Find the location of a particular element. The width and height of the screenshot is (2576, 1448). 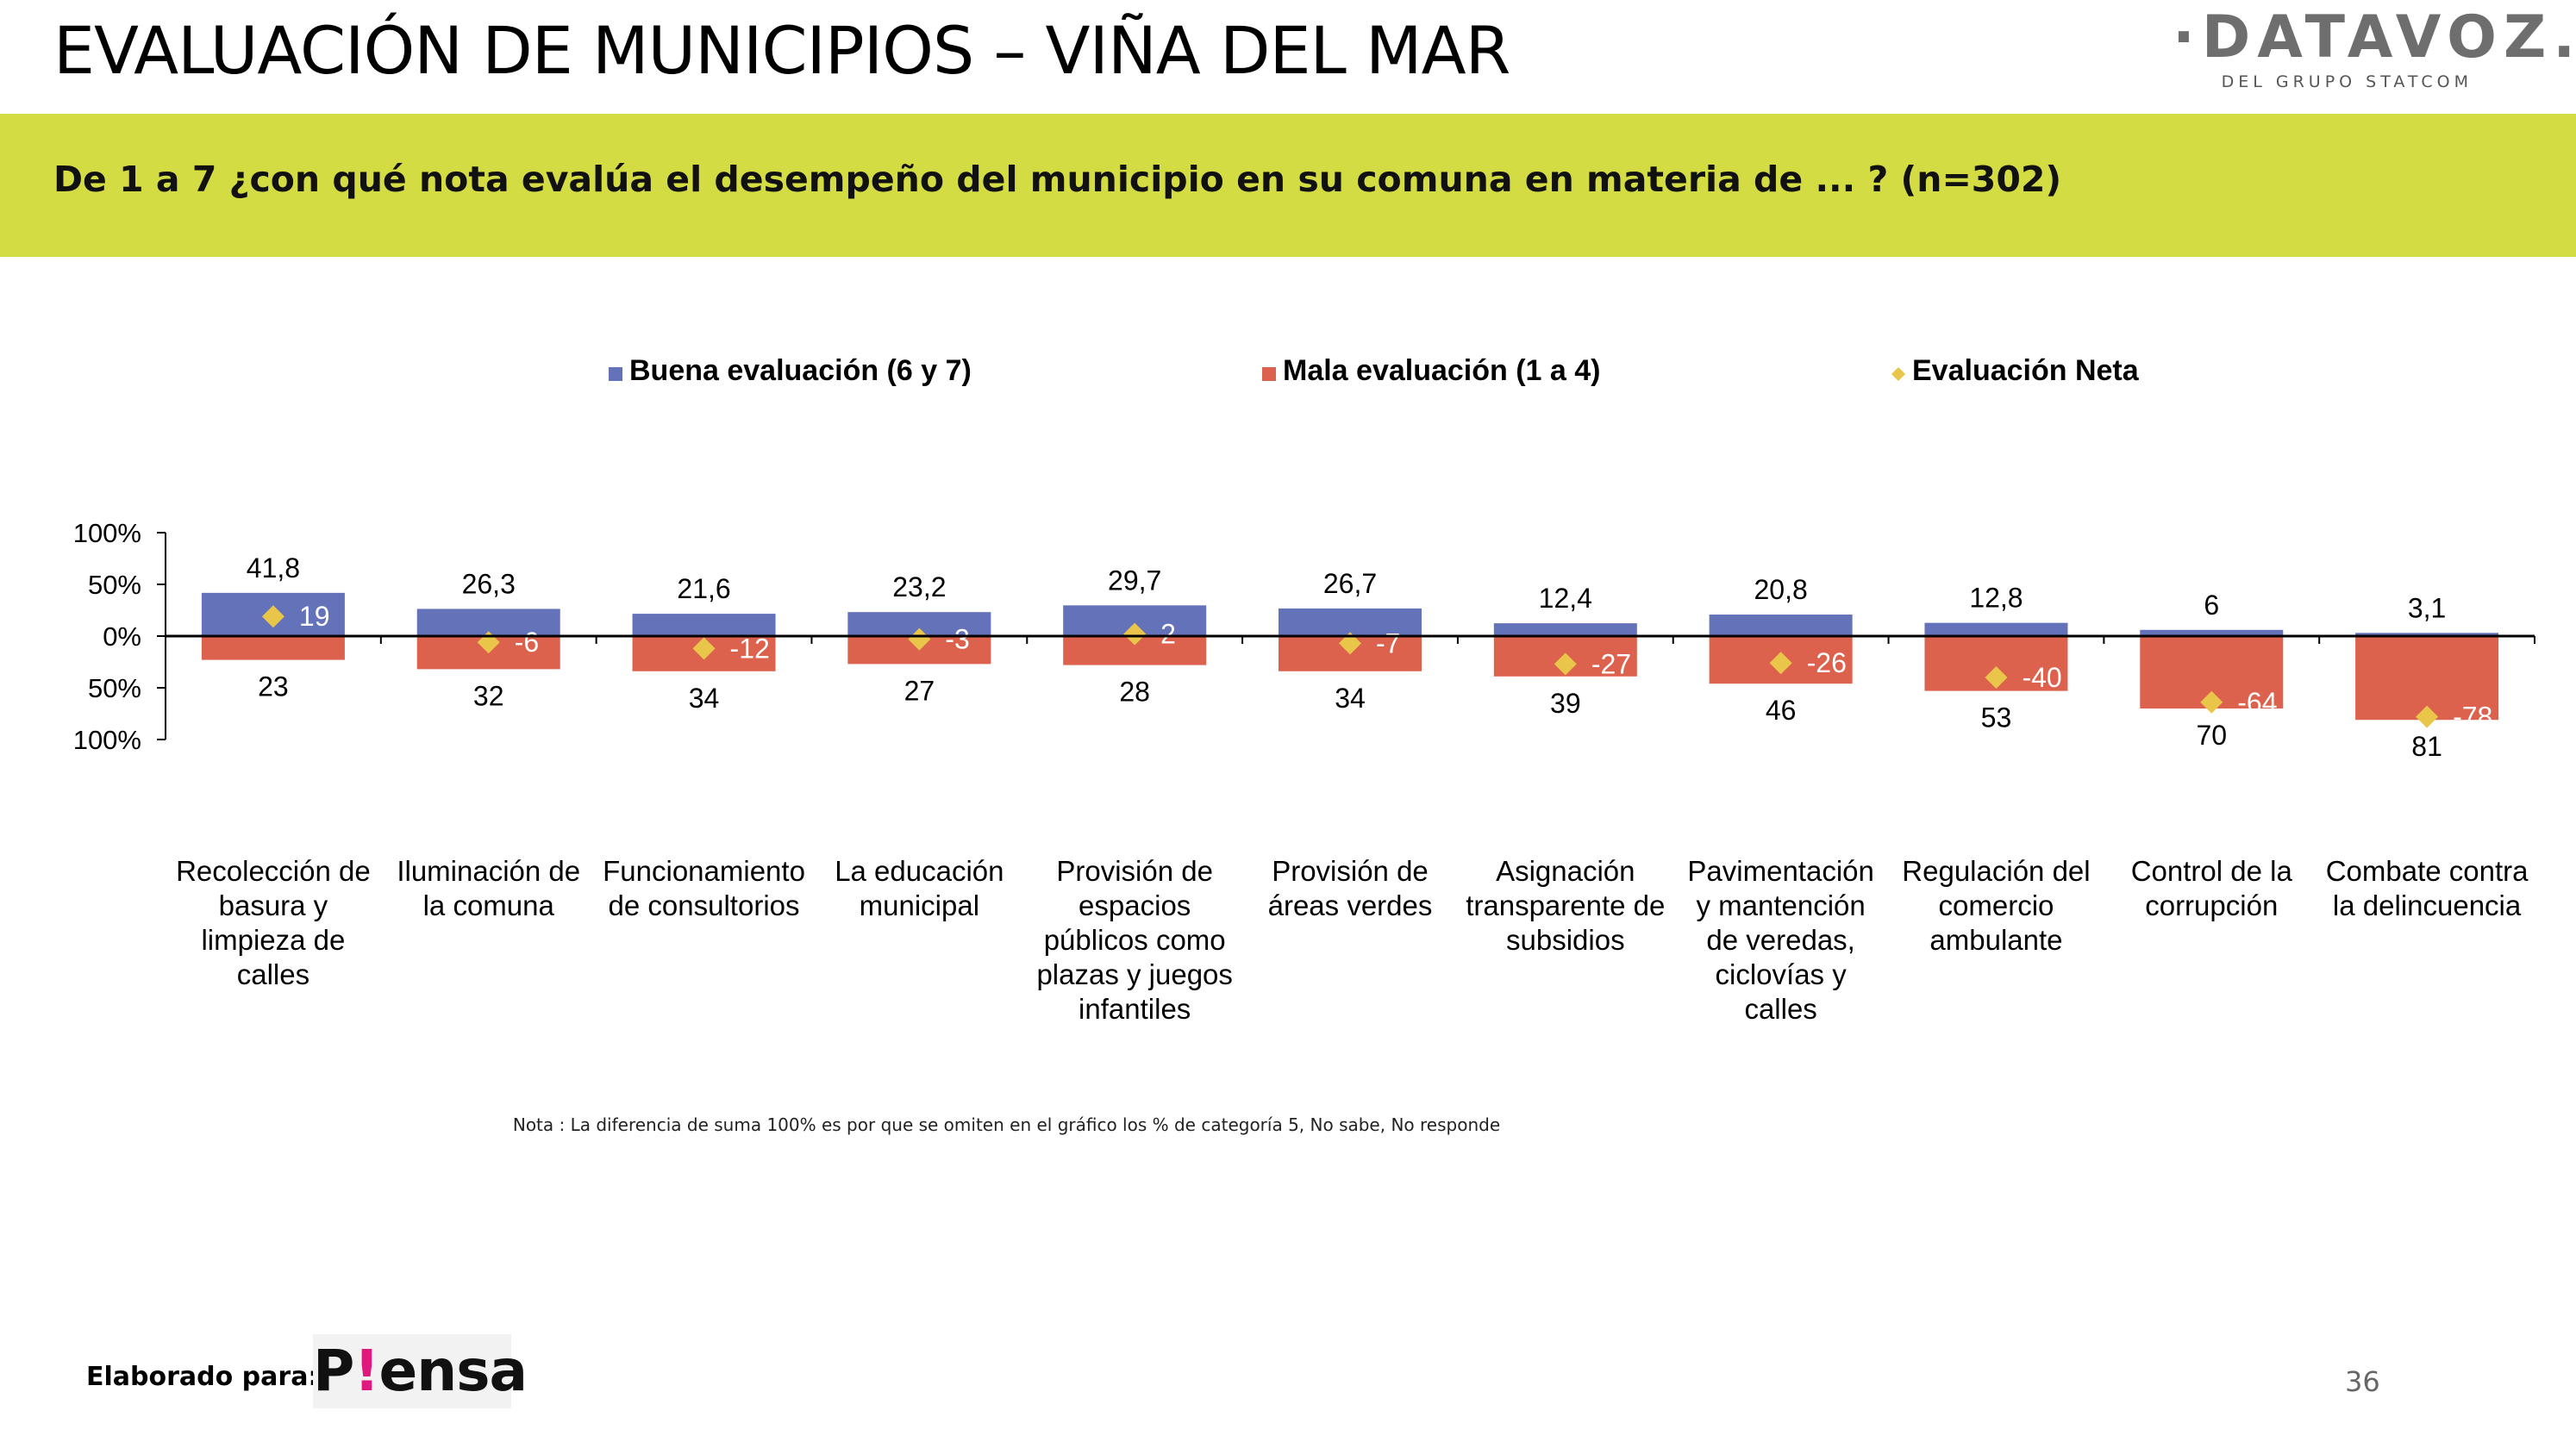

legend-swatch-good is located at coordinates (615, 374).